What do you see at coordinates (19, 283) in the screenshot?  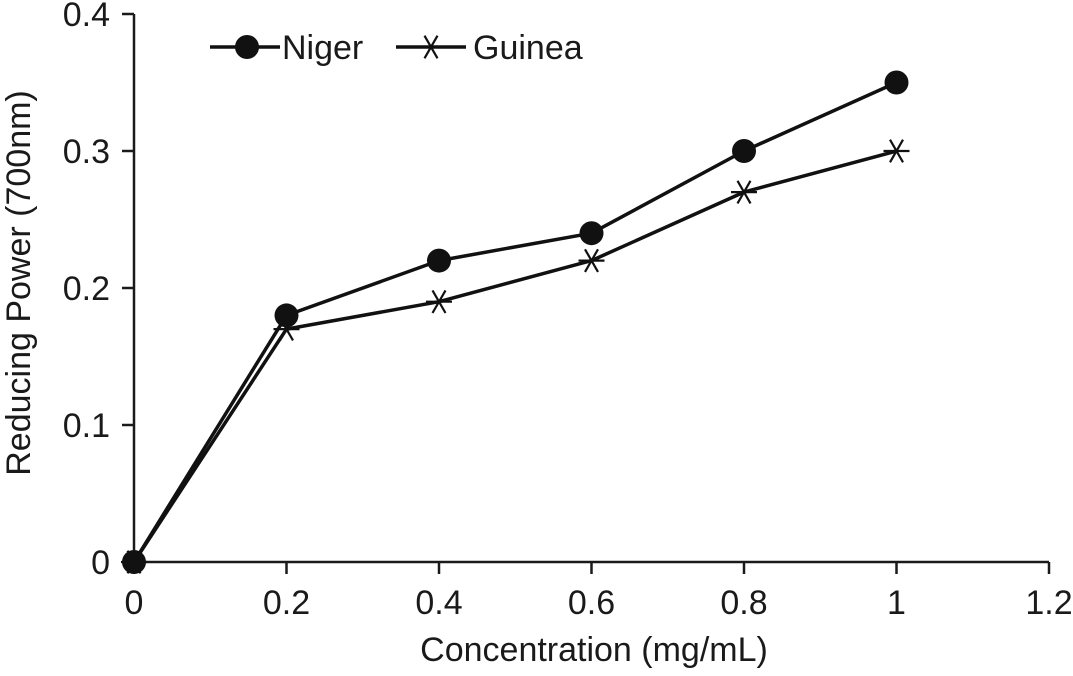 I see `y-axis-title: Reducing Power (700nm)` at bounding box center [19, 283].